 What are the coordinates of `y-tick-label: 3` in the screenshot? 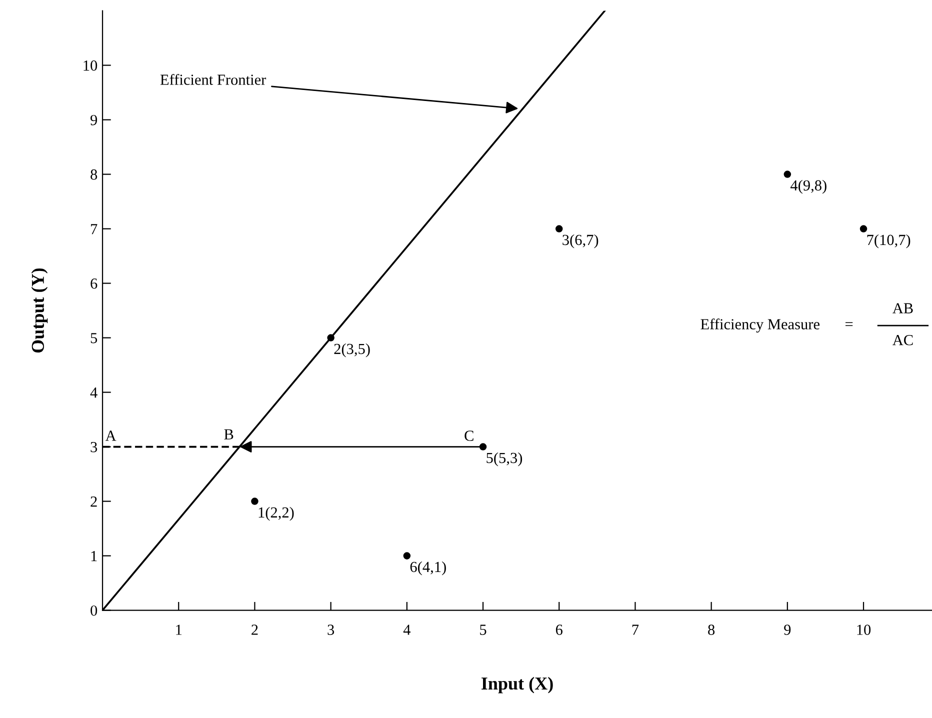 It's located at (94, 447).